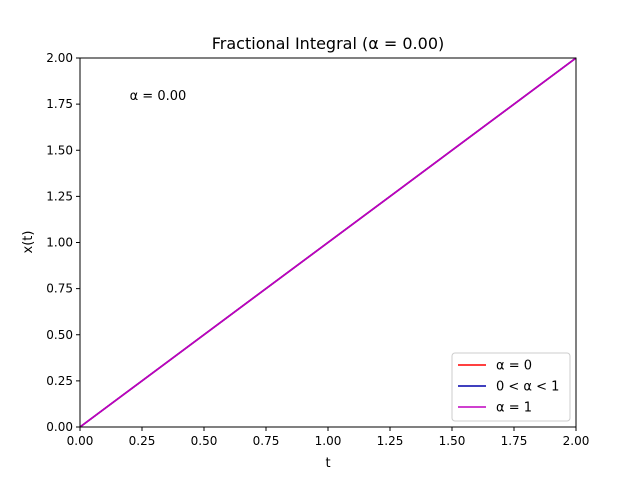 The width and height of the screenshot is (640, 480). I want to click on y-tick-label: 0.75, so click(59, 289).